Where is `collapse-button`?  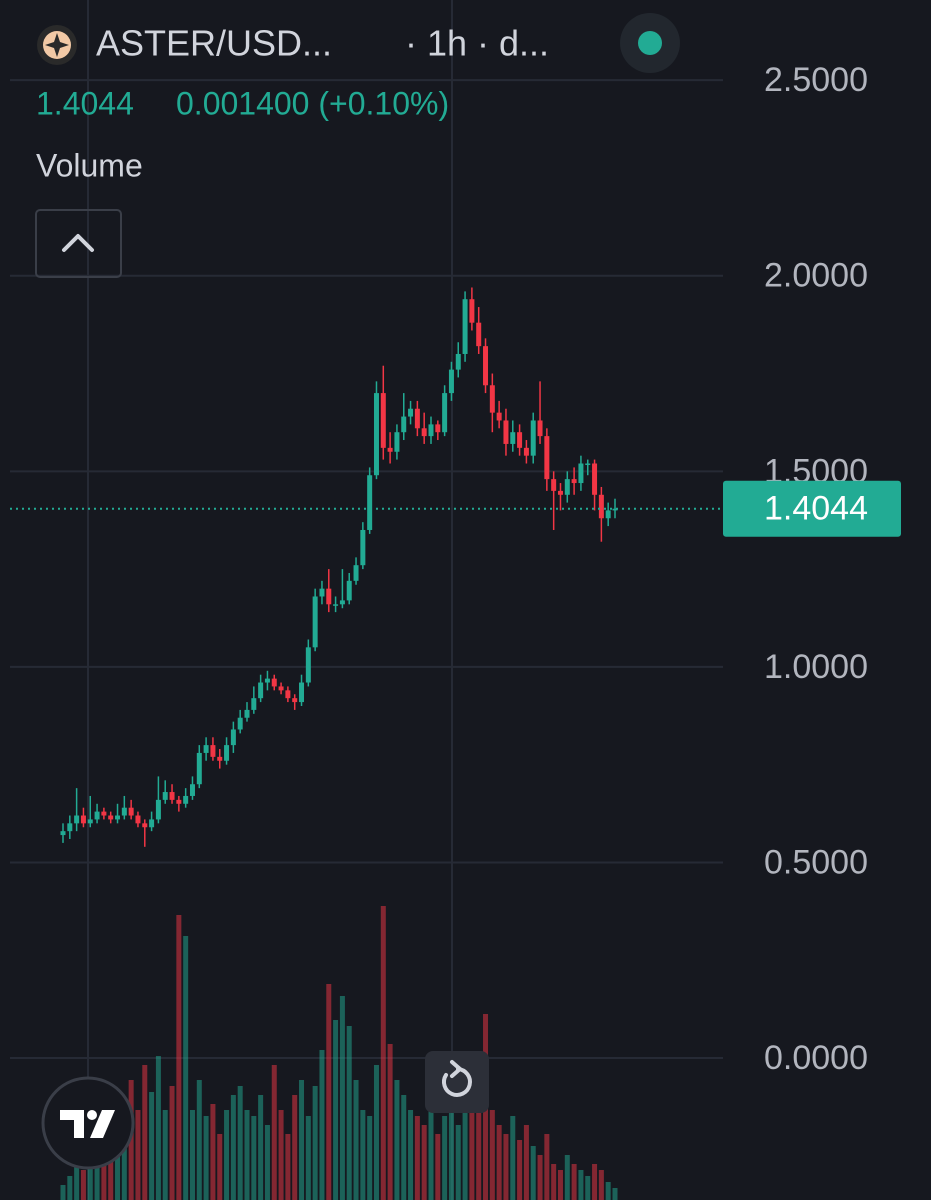 collapse-button is located at coordinates (78, 243).